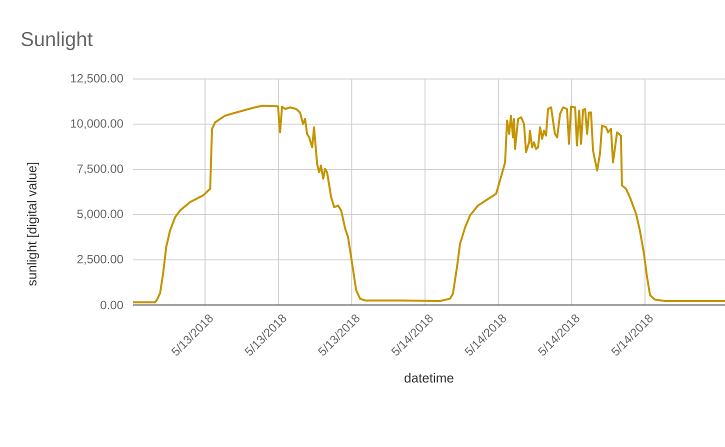  What do you see at coordinates (100, 169) in the screenshot?
I see `y-tick-label: 7,500.00` at bounding box center [100, 169].